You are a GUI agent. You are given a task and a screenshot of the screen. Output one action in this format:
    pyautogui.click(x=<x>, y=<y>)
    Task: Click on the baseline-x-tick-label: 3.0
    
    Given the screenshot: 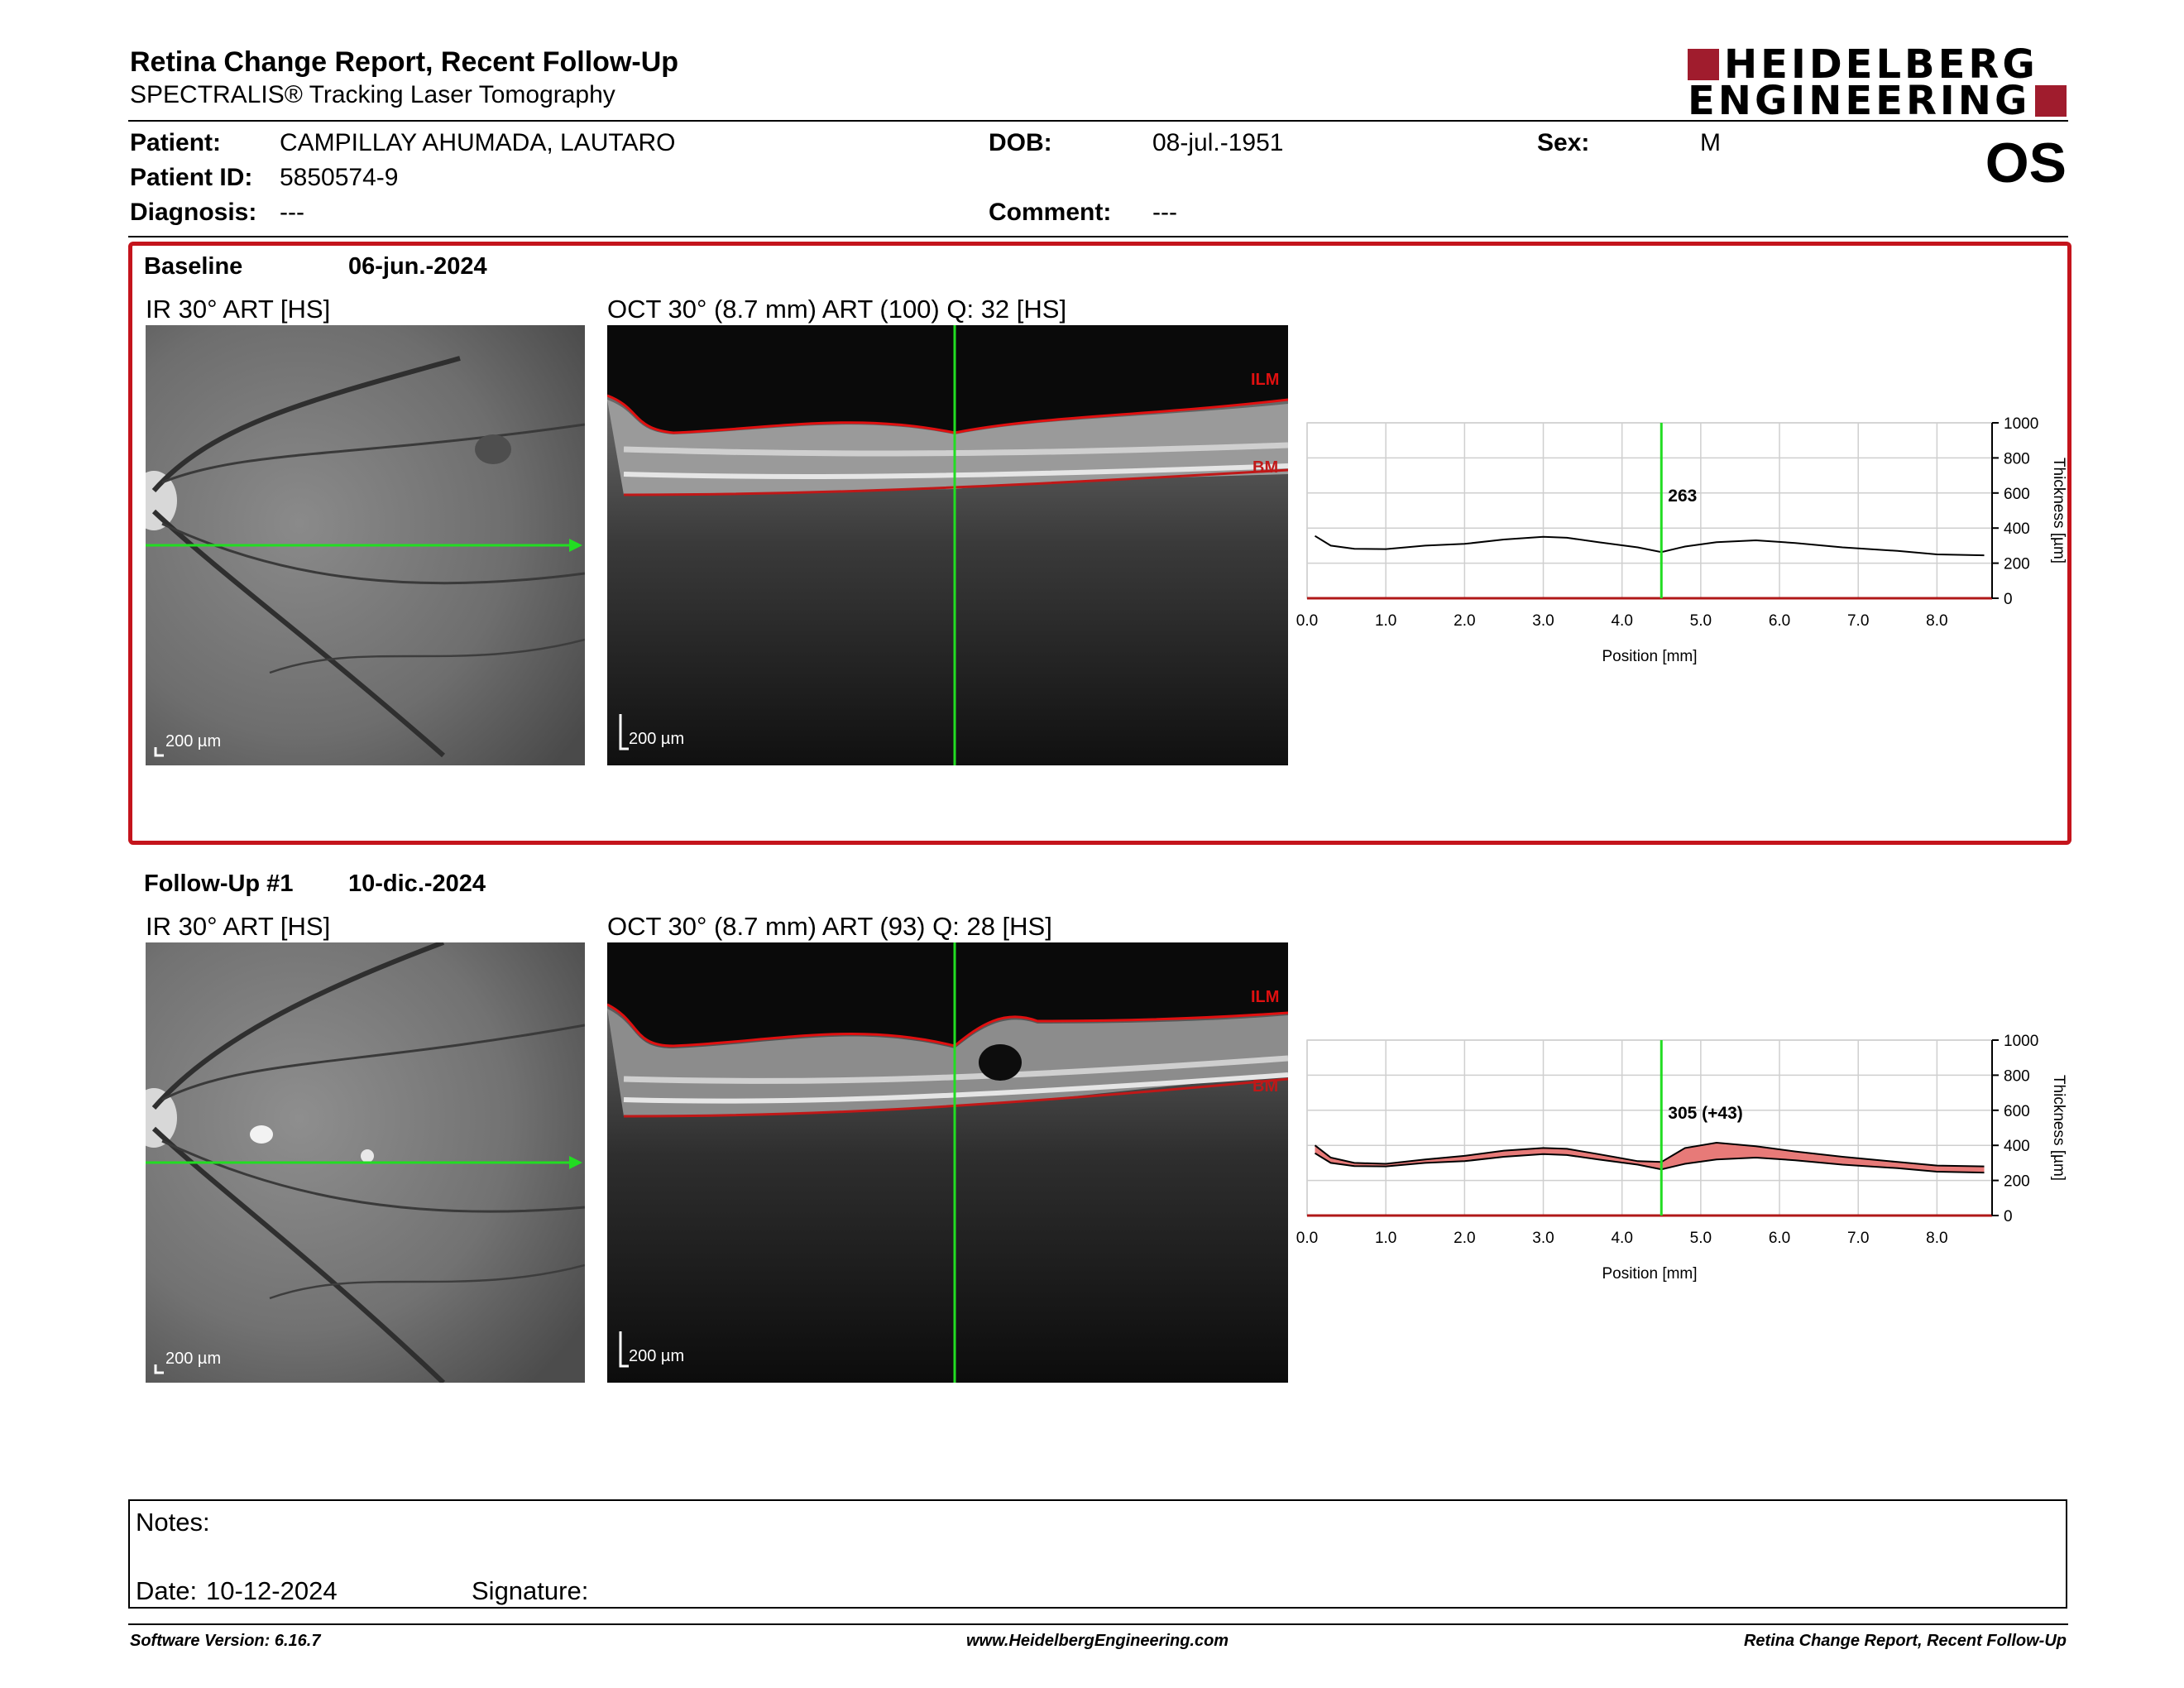 What is the action you would take?
    pyautogui.click(x=1543, y=621)
    